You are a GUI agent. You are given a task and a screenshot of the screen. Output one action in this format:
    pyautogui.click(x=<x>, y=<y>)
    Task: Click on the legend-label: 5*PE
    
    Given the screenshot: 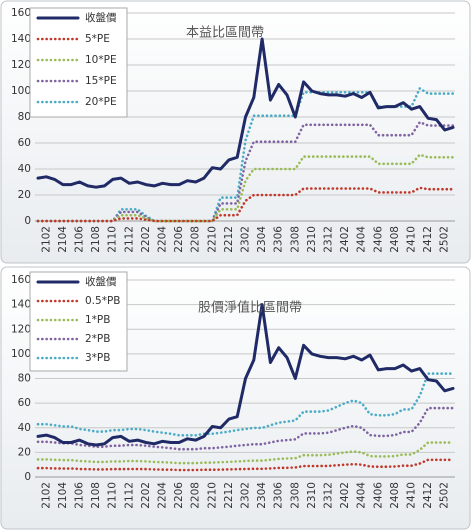 What is the action you would take?
    pyautogui.click(x=97, y=39)
    